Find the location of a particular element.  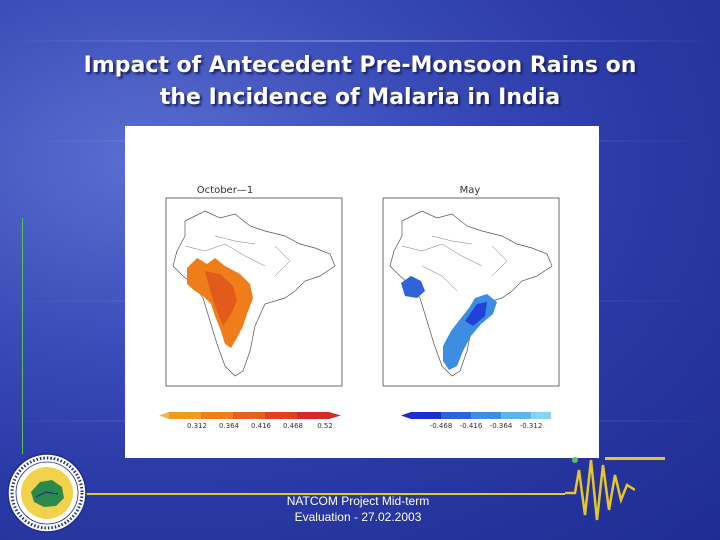

footer-line-1: NATCOM Project Mid-term is located at coordinates (358, 501).